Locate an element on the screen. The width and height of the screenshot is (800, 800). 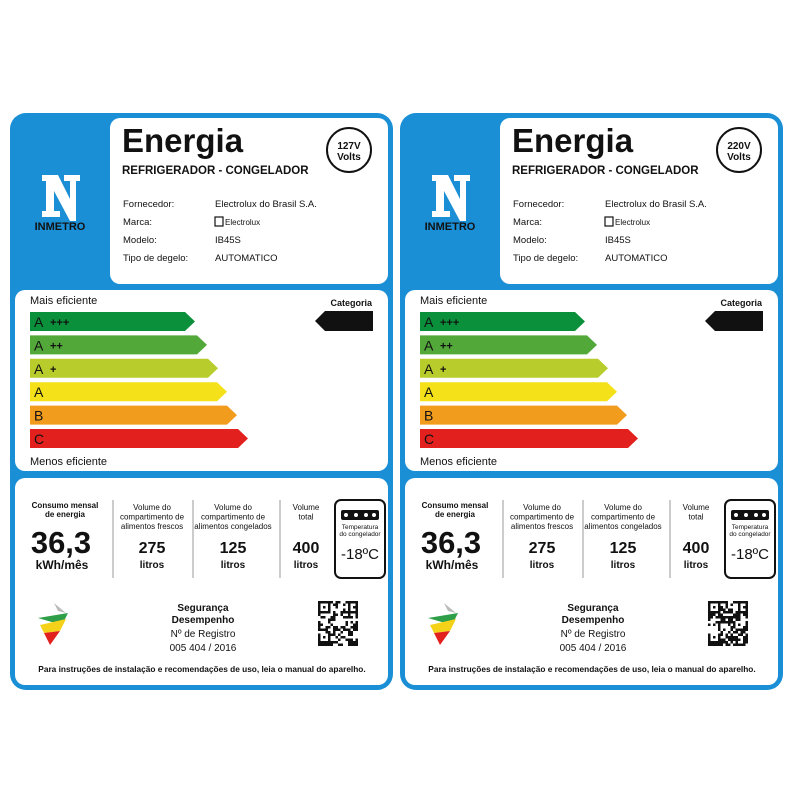
class-panel is located at coordinates (591, 380).